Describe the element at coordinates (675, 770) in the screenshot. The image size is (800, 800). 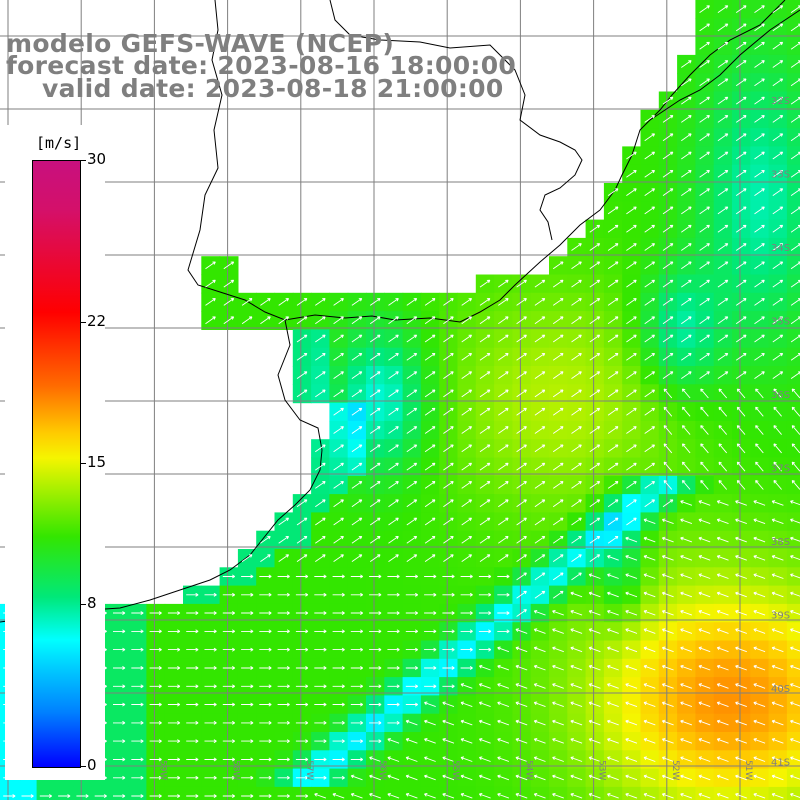
I see `longitude-label: 52W` at that location.